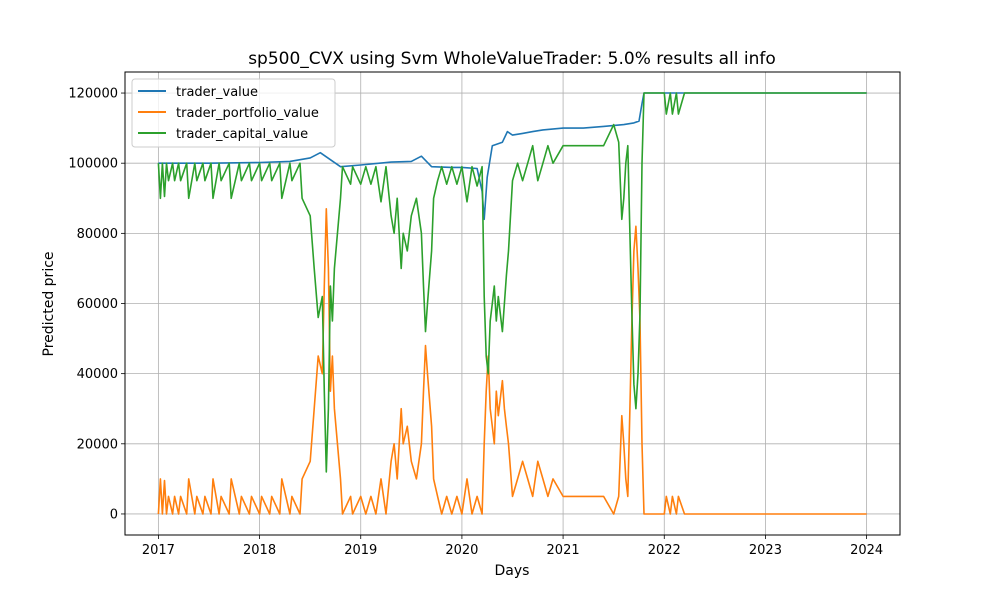 The image size is (1000, 604). What do you see at coordinates (242, 134) in the screenshot?
I see `legend-label: trader_capital_value` at bounding box center [242, 134].